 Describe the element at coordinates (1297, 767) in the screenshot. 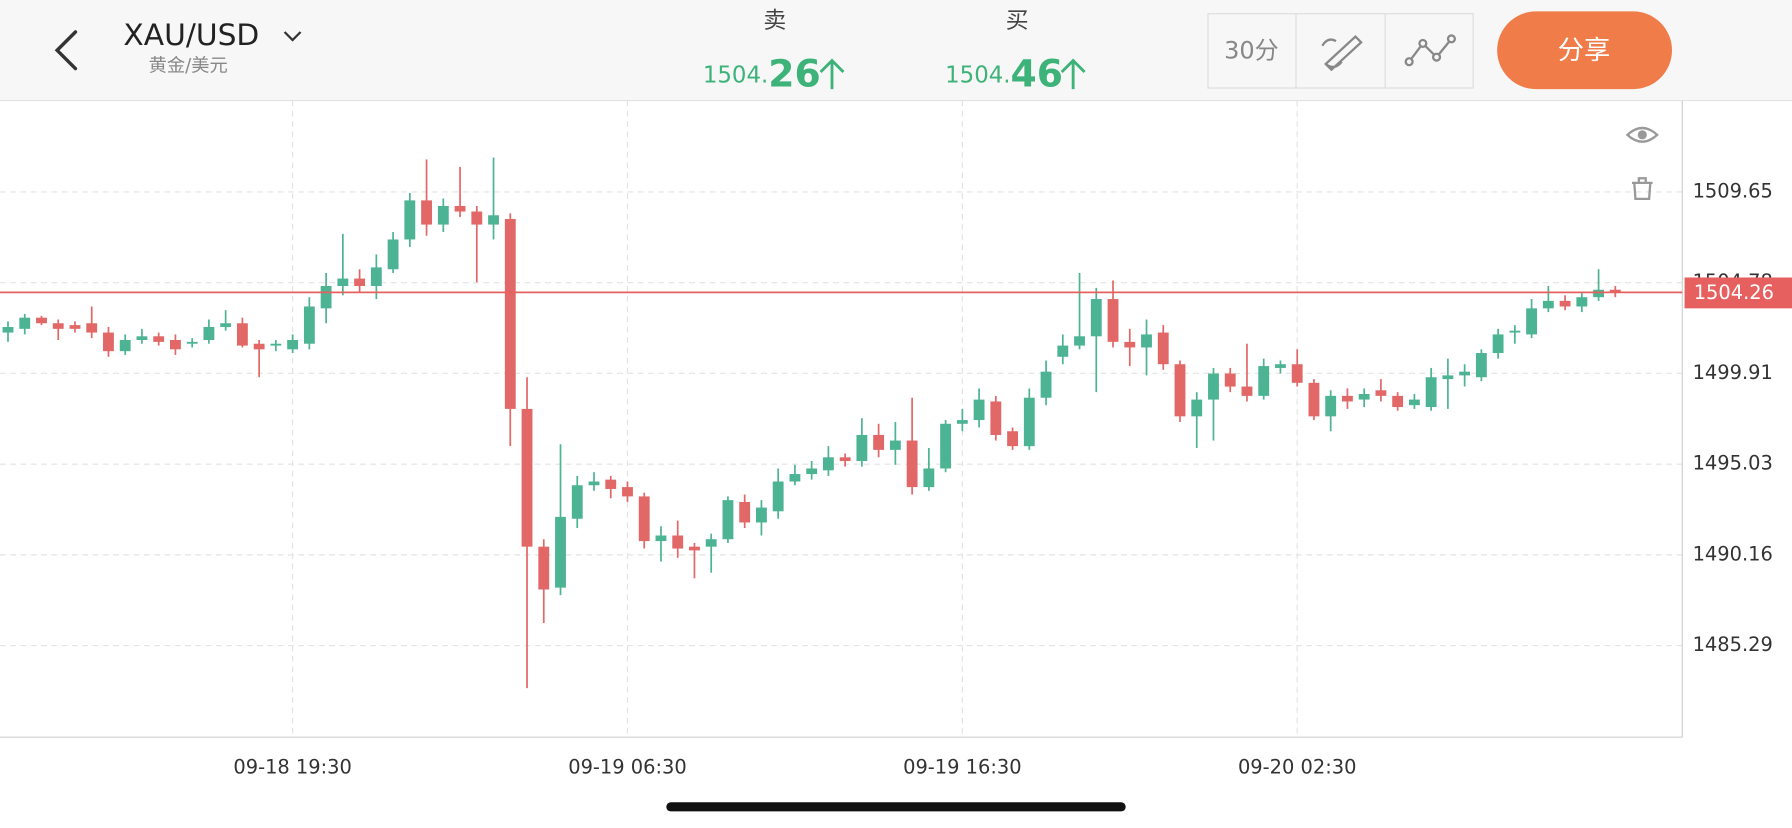

I see `x-tick-label: 09-20 02:30` at that location.